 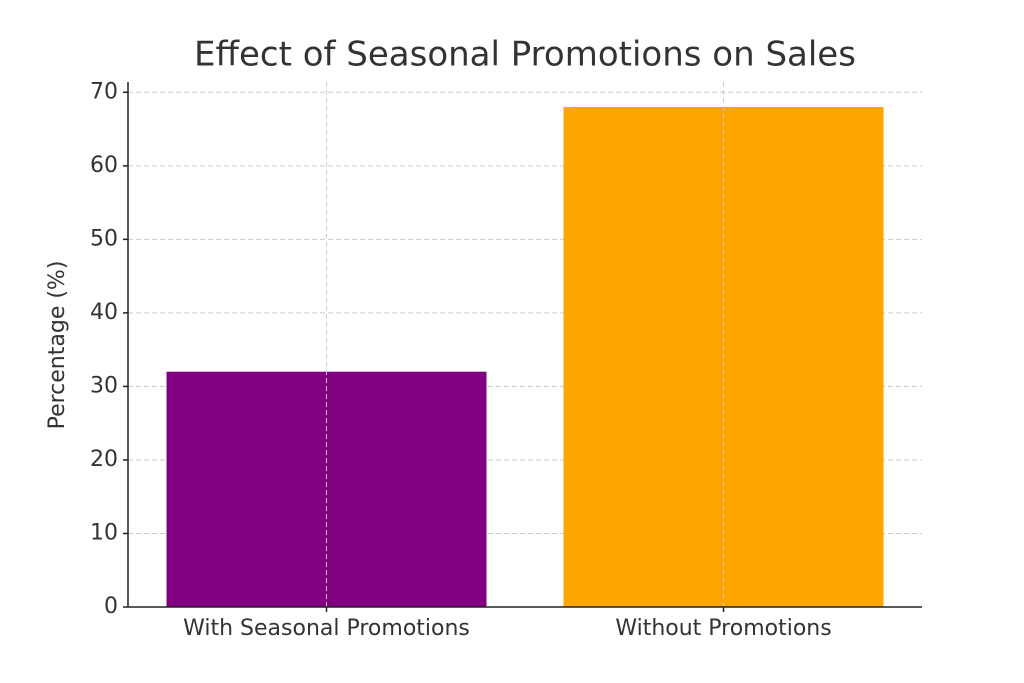 What do you see at coordinates (111, 606) in the screenshot?
I see `y-tick-label: 0` at bounding box center [111, 606].